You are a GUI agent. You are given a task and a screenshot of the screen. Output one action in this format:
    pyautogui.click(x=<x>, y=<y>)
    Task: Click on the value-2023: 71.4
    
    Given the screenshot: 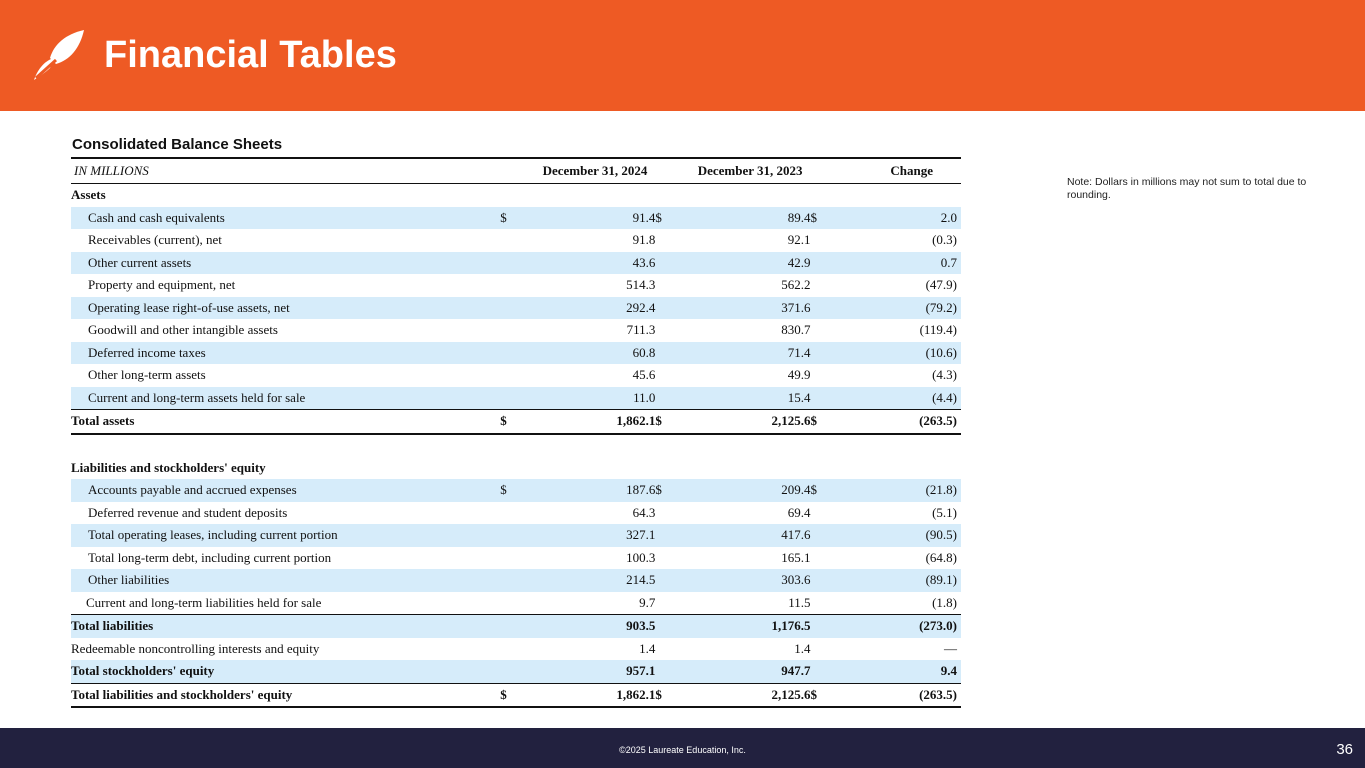 What is the action you would take?
    pyautogui.click(x=740, y=352)
    